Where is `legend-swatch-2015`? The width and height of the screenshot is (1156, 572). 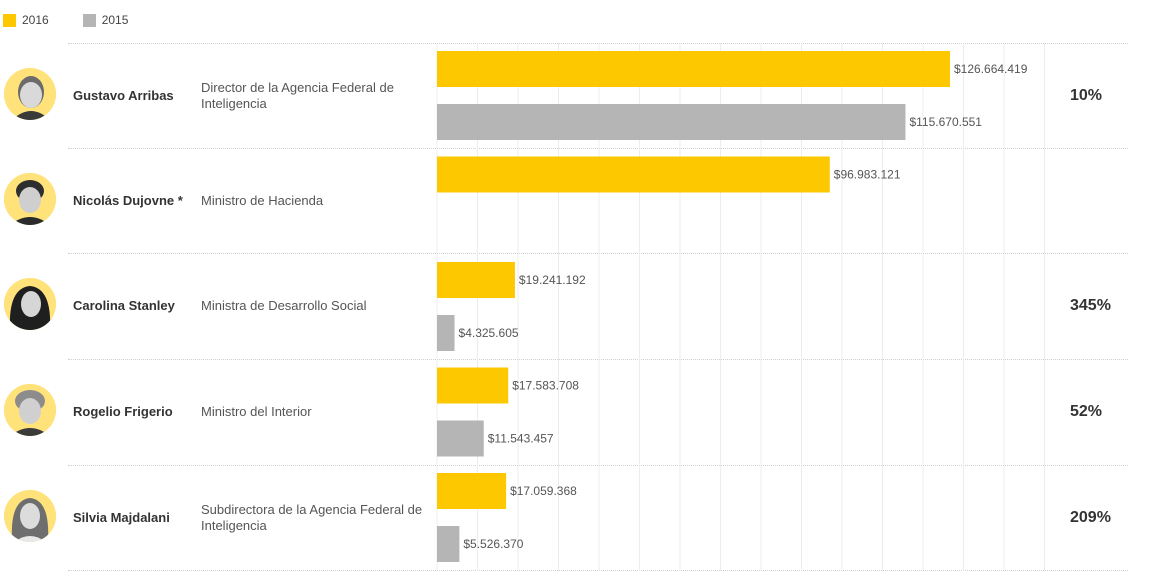 legend-swatch-2015 is located at coordinates (89, 20).